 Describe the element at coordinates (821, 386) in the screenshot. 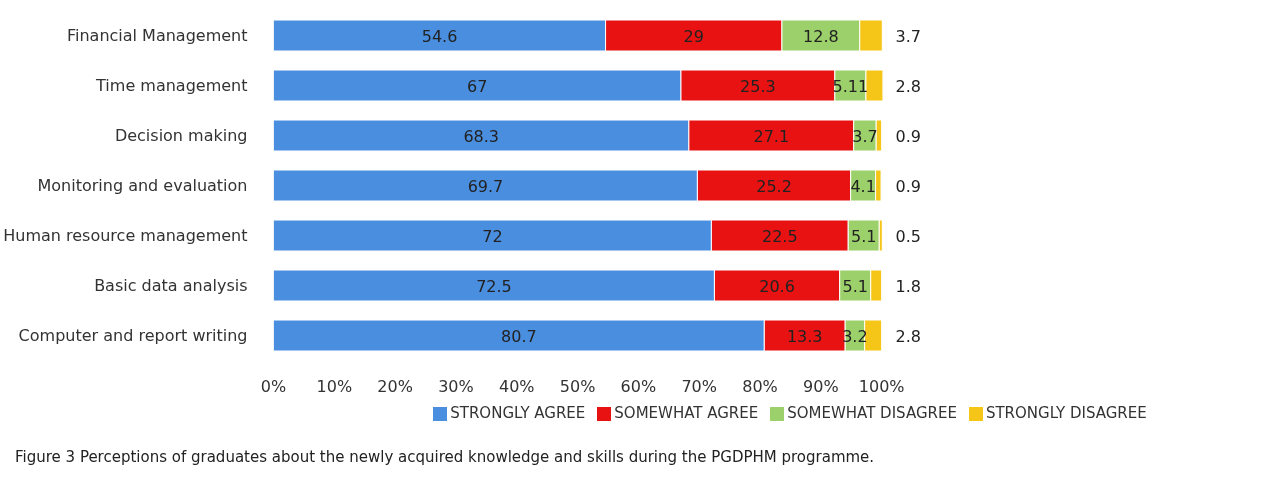

I see `x-tick-label: 90%` at that location.